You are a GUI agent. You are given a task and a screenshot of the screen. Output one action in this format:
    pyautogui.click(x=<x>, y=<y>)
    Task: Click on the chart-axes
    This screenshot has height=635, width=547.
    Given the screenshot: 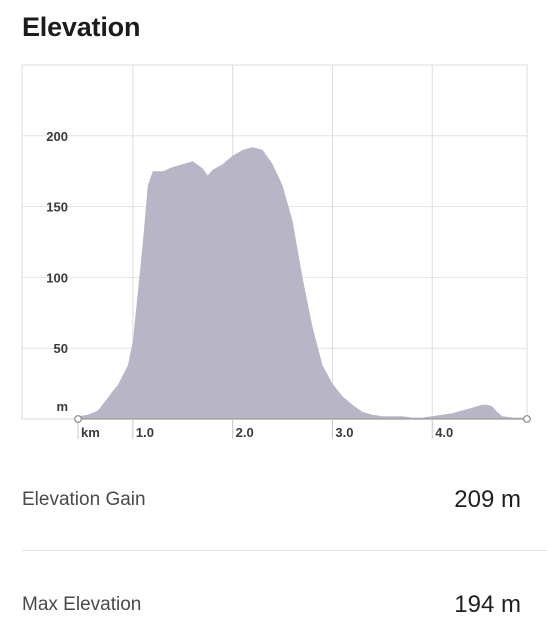 What is the action you would take?
    pyautogui.click(x=302, y=427)
    